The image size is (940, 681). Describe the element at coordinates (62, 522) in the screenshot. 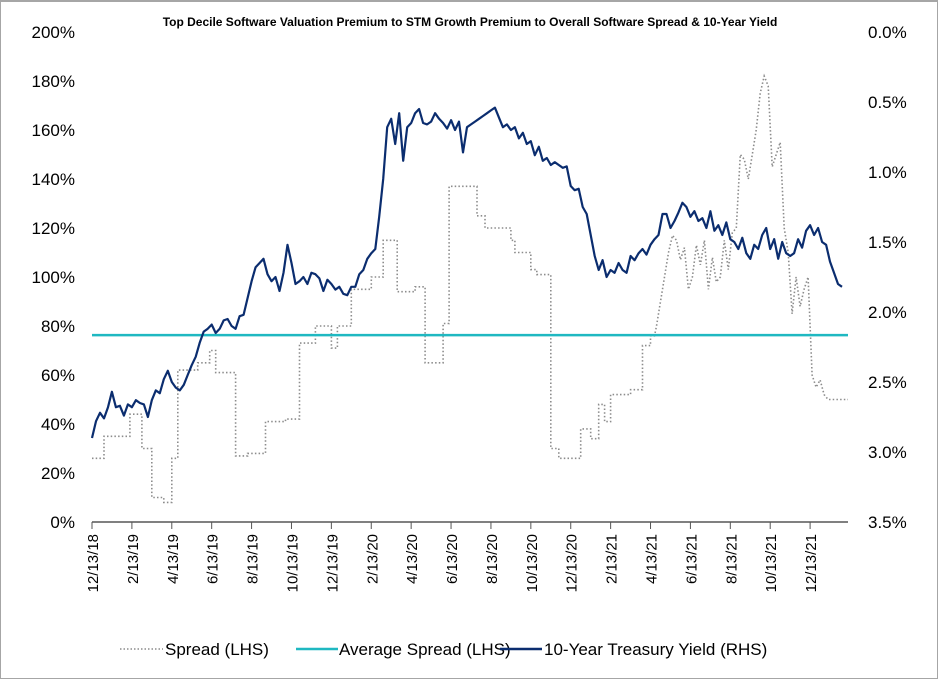

I see `left-y-tick-label: 0%` at that location.